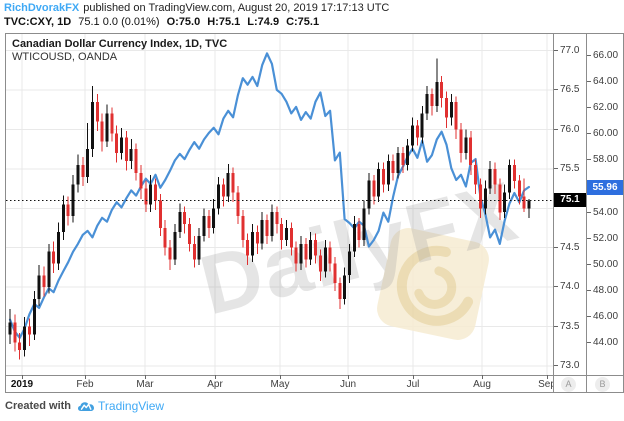  Describe the element at coordinates (131, 406) in the screenshot. I see `tradingview-link: TradingView` at that location.